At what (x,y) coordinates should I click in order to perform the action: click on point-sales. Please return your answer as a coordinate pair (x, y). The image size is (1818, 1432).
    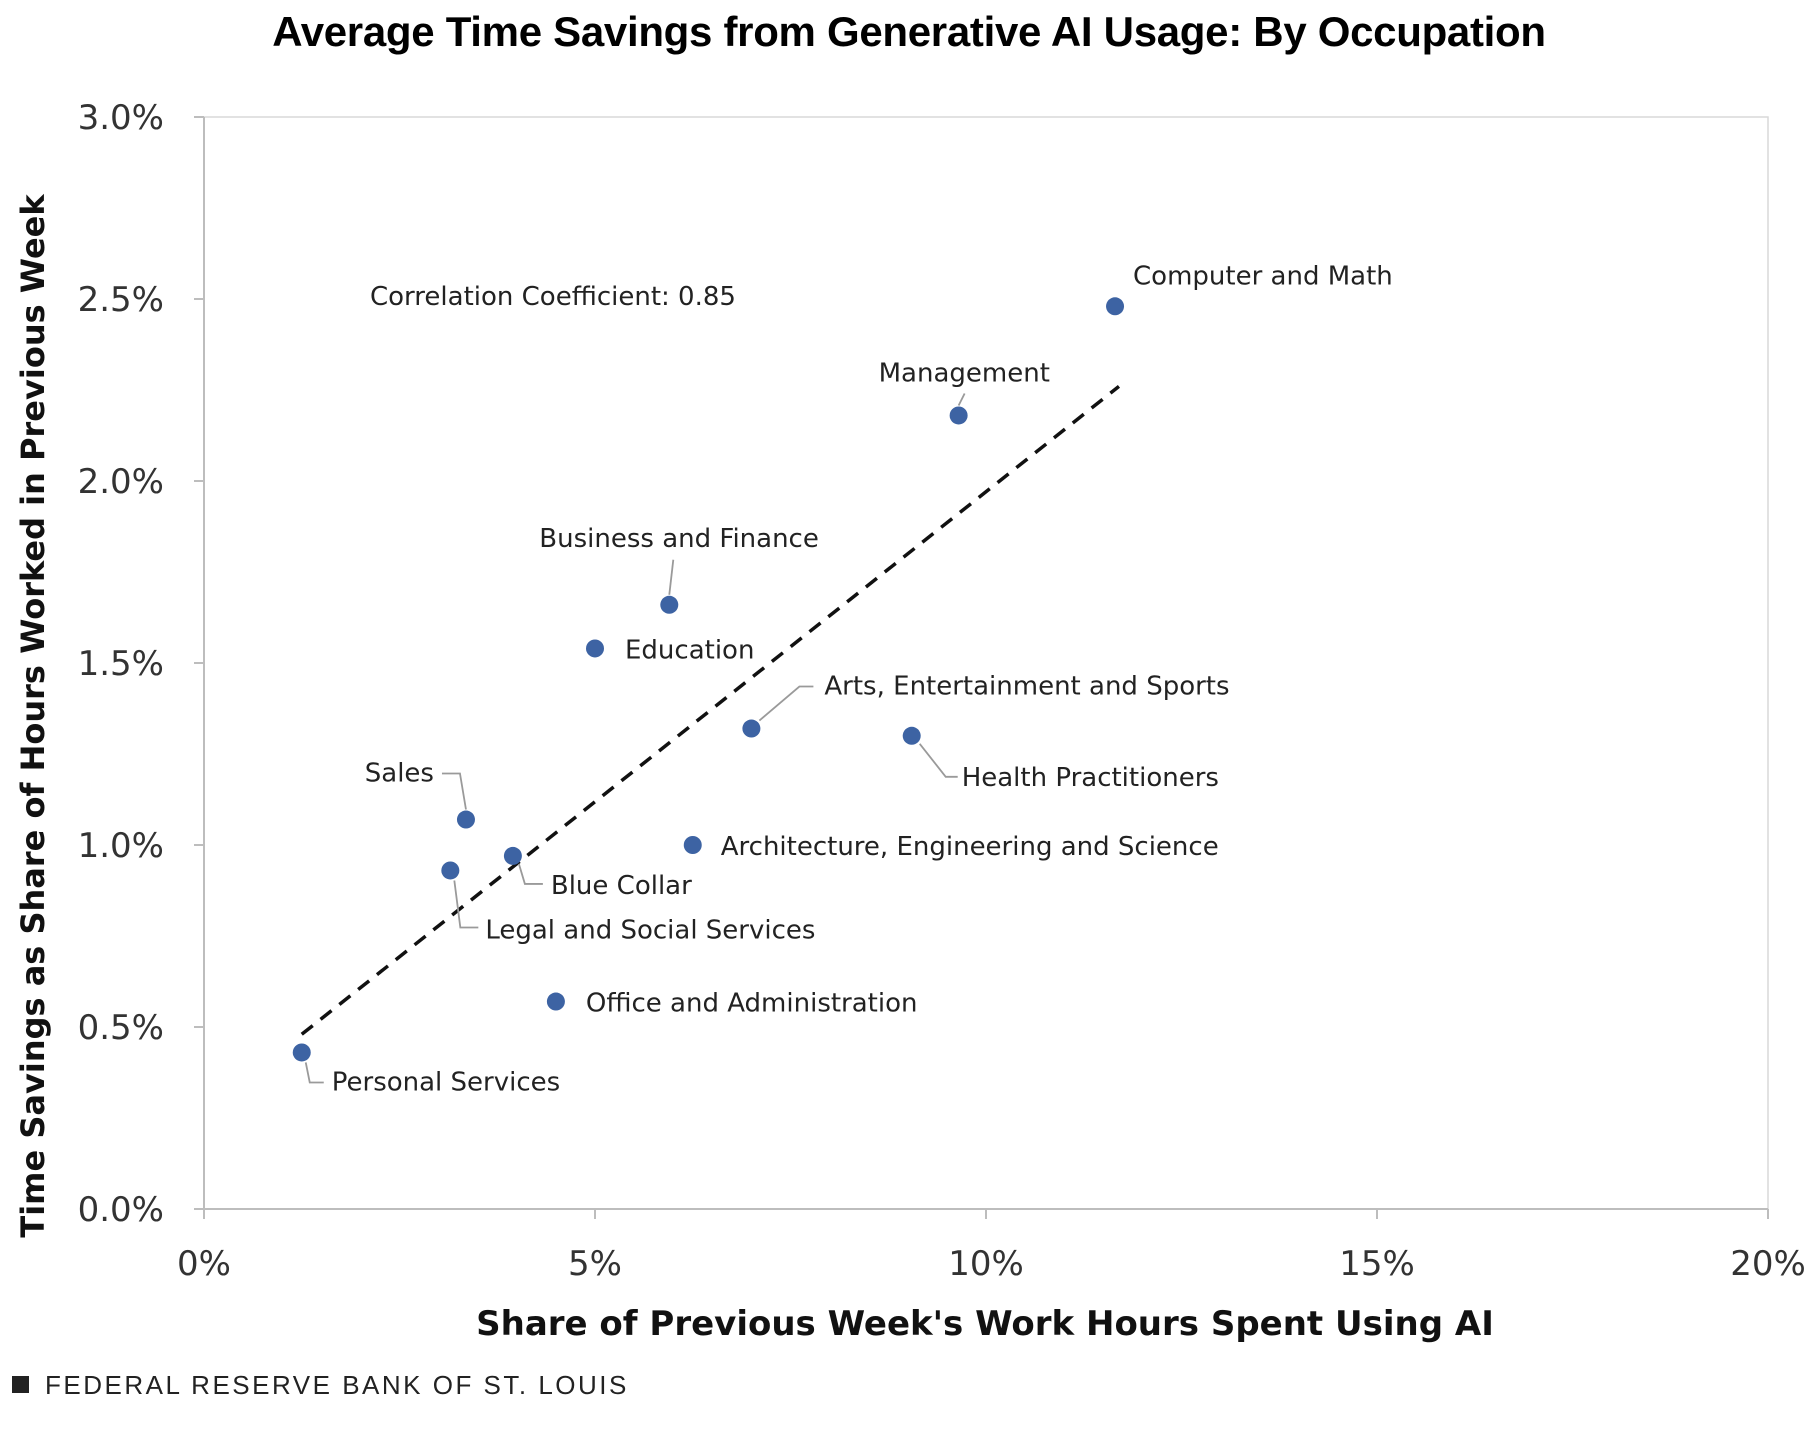
    Looking at the image, I should click on (465, 819).